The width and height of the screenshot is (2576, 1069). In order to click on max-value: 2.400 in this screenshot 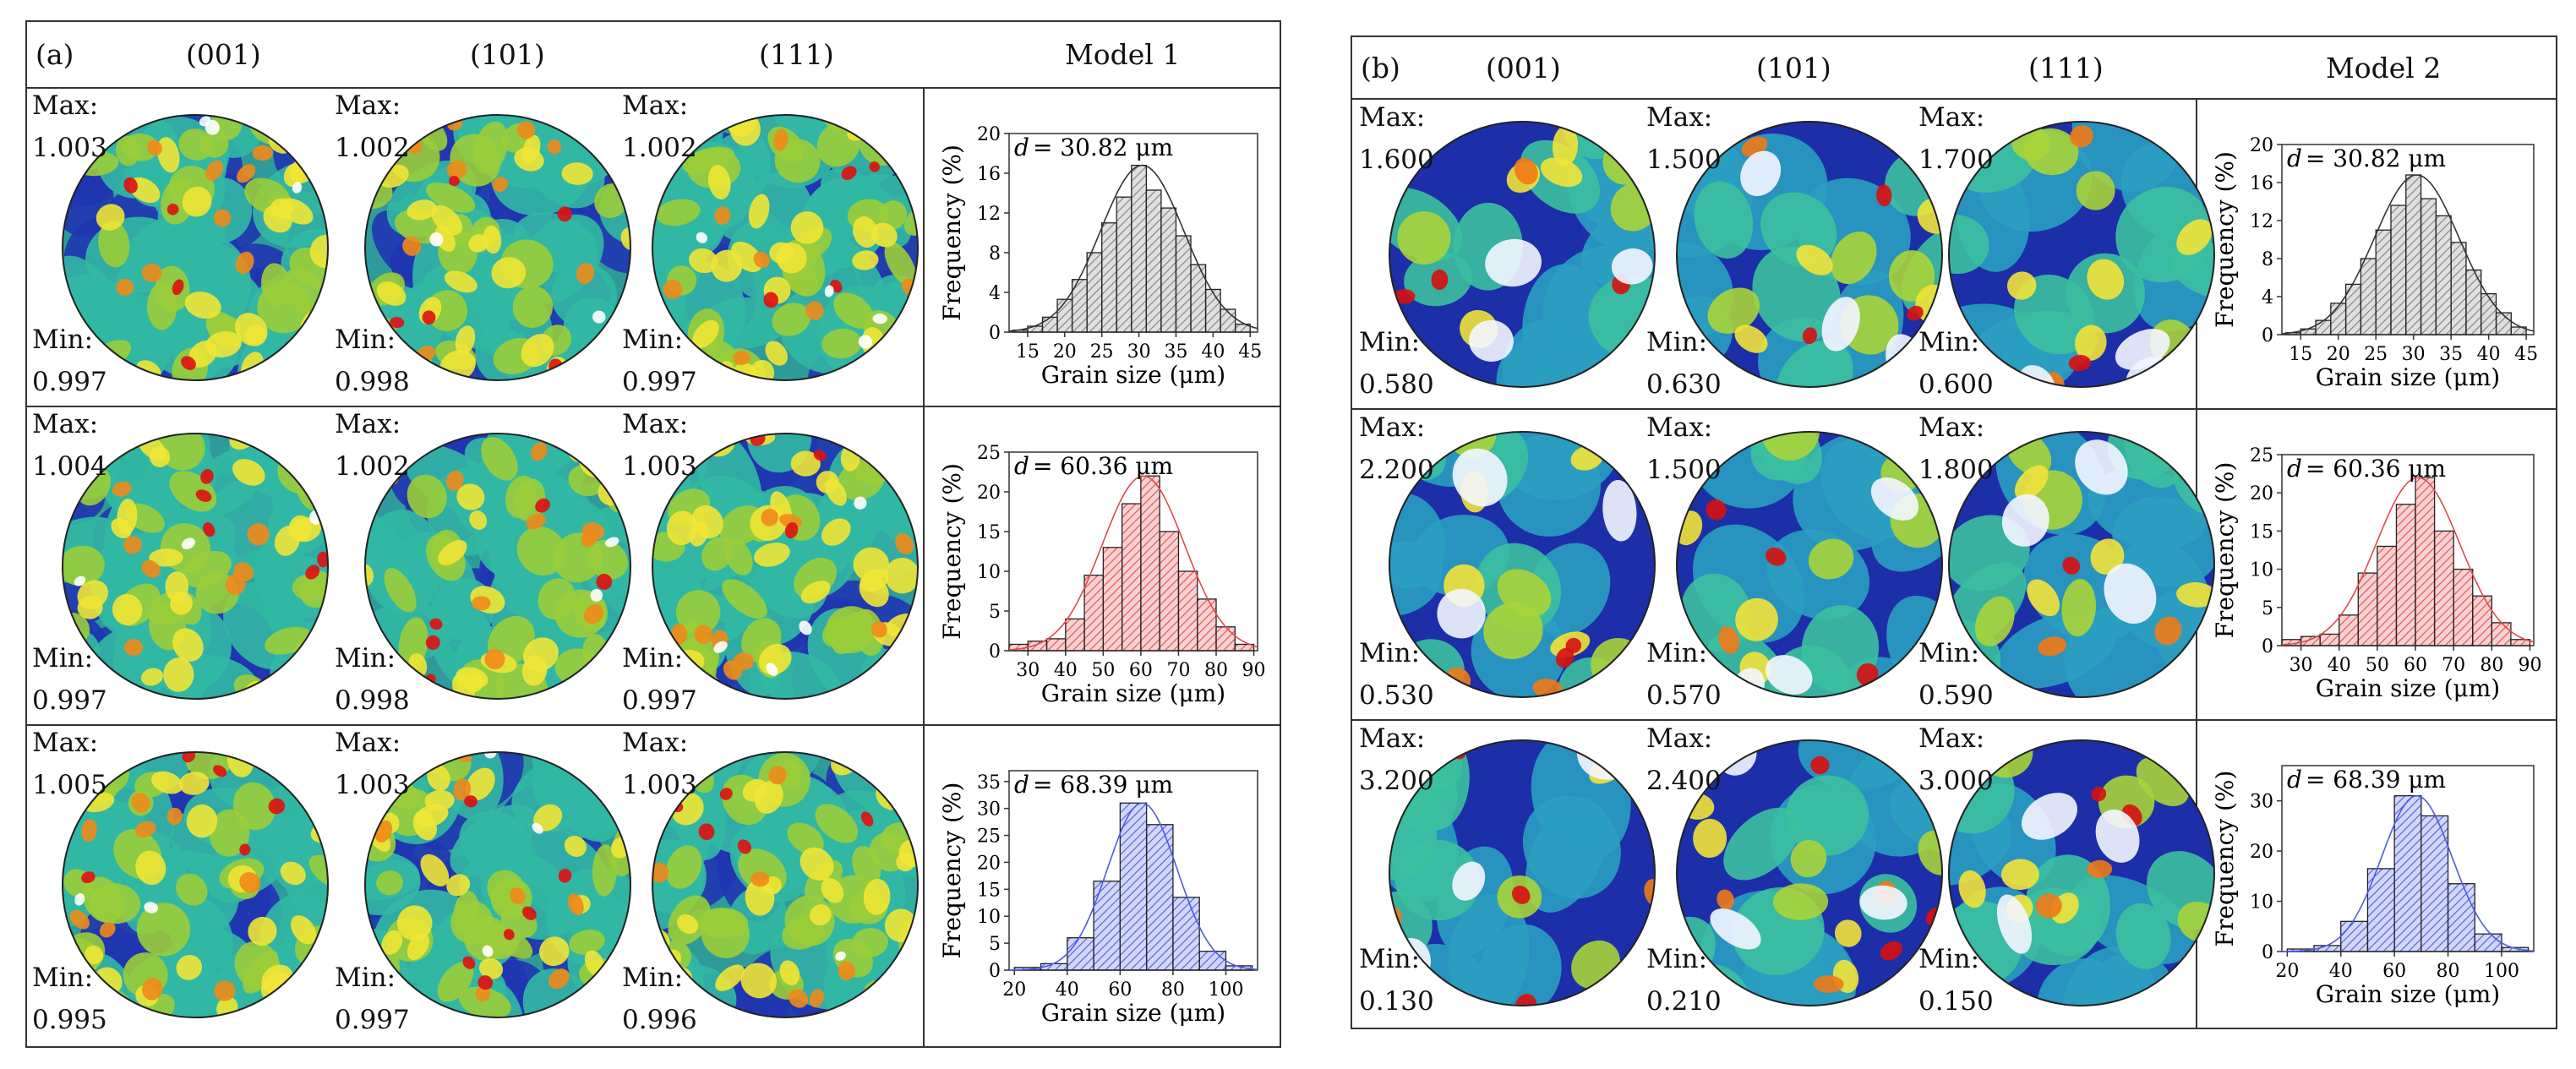, I will do `click(1684, 781)`.